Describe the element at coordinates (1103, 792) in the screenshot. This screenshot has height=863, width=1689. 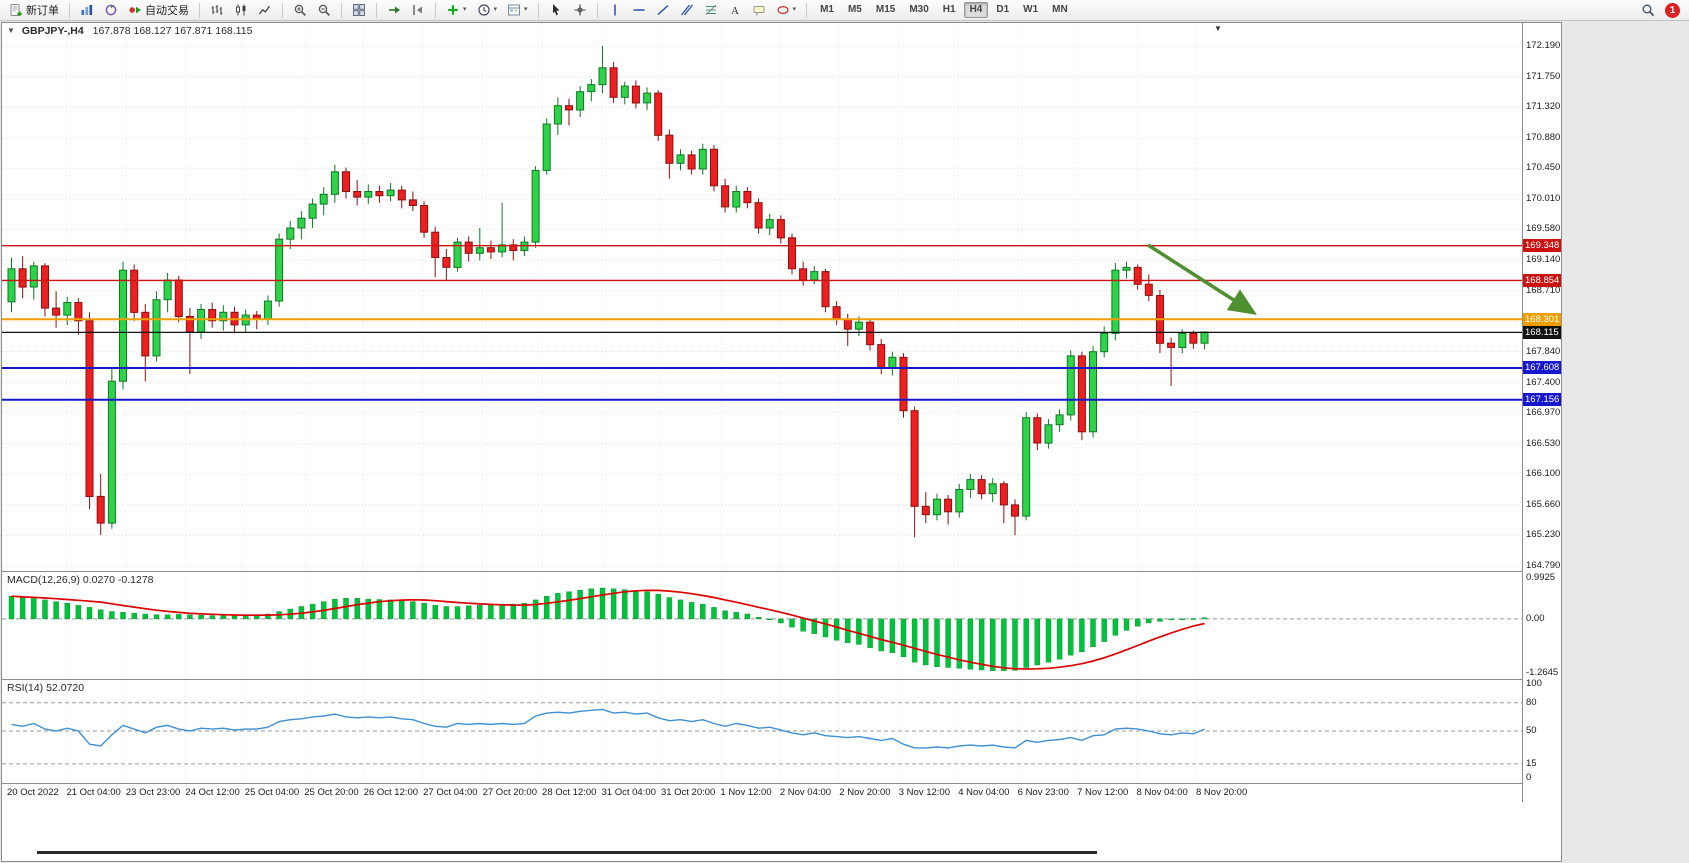
I see `time-axis-label: 7 Nov 12:00` at that location.